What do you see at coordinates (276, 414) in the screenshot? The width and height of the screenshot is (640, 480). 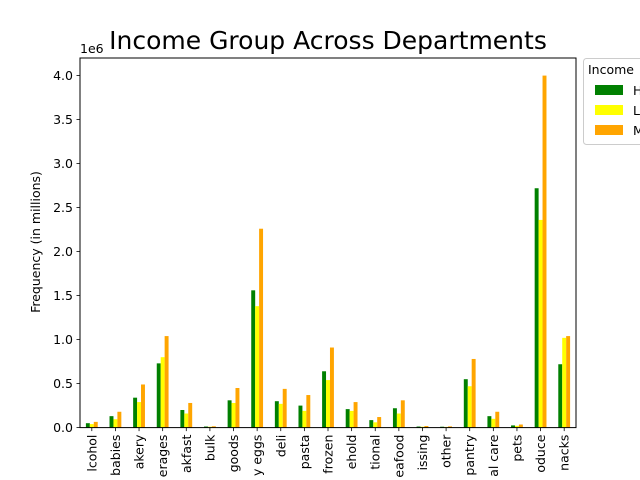 I see `bar-H-deli` at bounding box center [276, 414].